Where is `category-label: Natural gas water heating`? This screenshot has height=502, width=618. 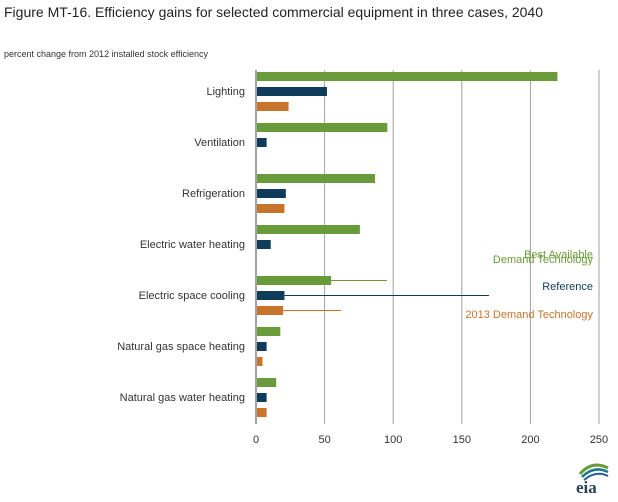
category-label: Natural gas water heating is located at coordinates (182, 398).